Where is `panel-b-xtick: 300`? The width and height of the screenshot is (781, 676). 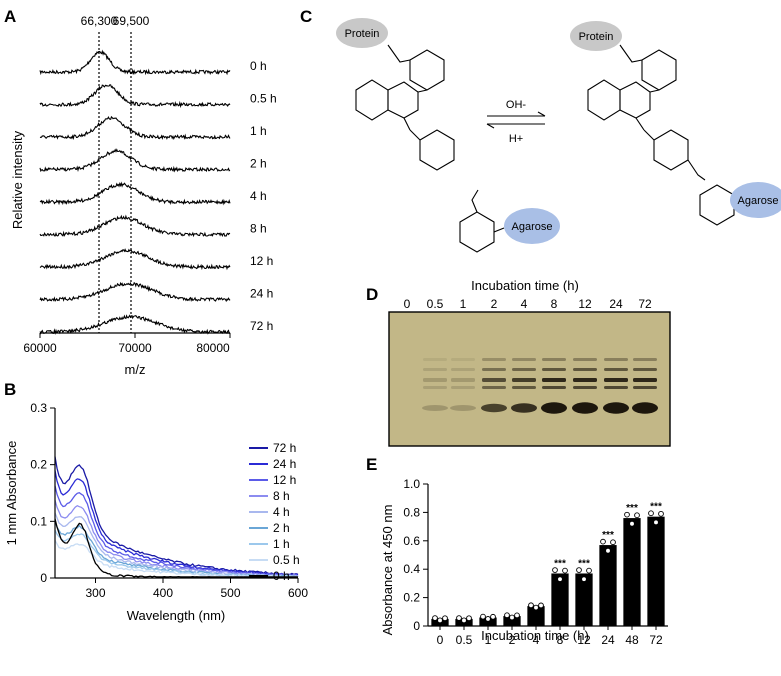 panel-b-xtick: 300 is located at coordinates (95, 593).